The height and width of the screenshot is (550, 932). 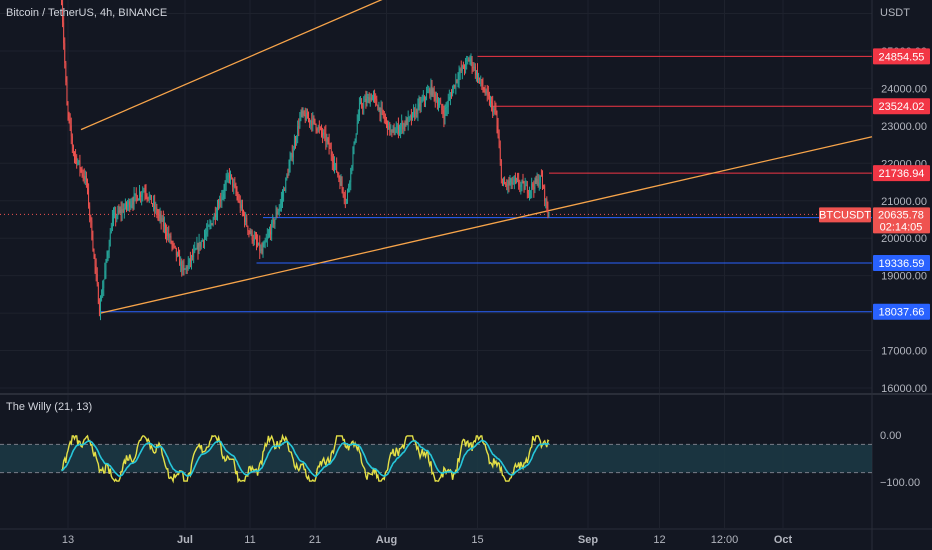 I want to click on time-tick-label: 11, so click(x=249, y=540).